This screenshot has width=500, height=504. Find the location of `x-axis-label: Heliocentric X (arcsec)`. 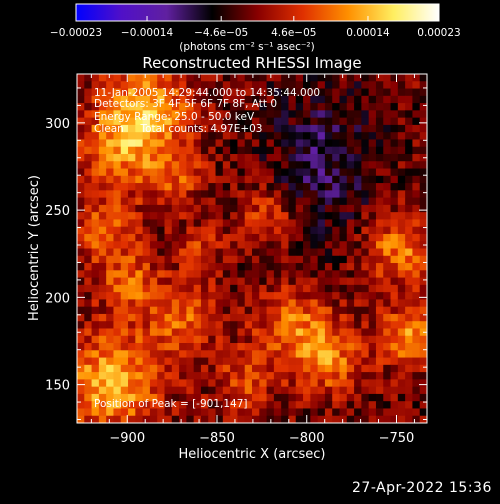

x-axis-label: Heliocentric X (arcsec) is located at coordinates (252, 454).